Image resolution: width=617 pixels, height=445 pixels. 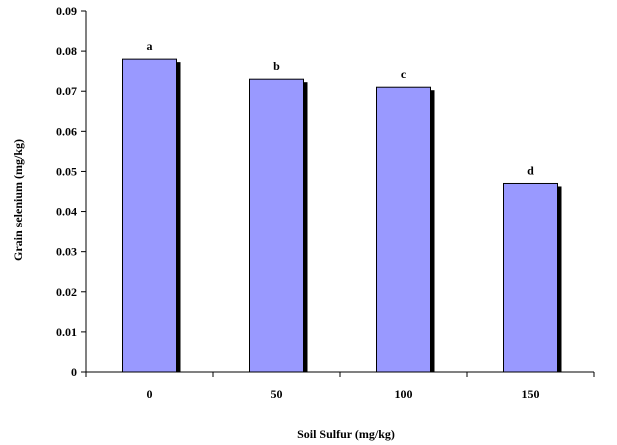 What do you see at coordinates (346, 434) in the screenshot?
I see `x-axis-title: Soil Sulfur (mg/kg)` at bounding box center [346, 434].